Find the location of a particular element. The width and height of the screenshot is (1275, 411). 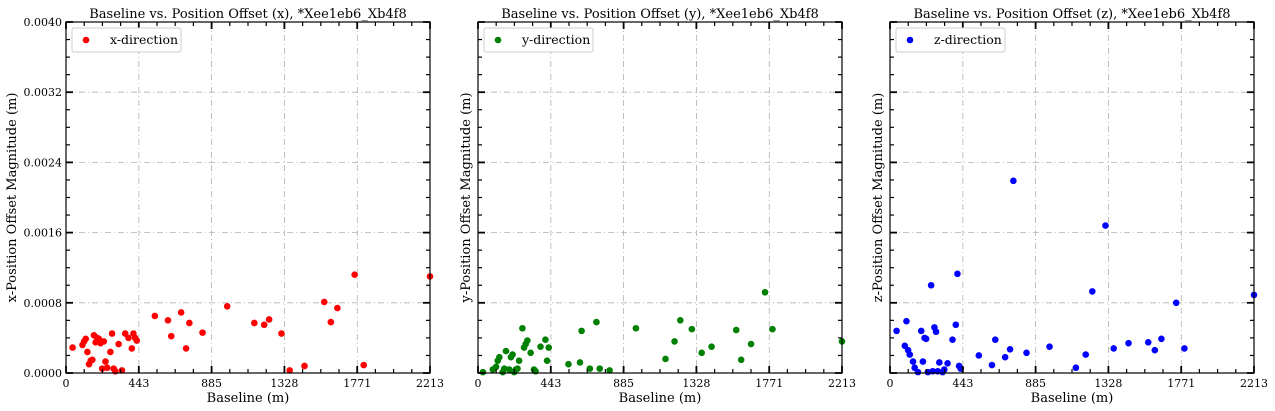

y-tick-label: 0.0040 is located at coordinates (43, 22).